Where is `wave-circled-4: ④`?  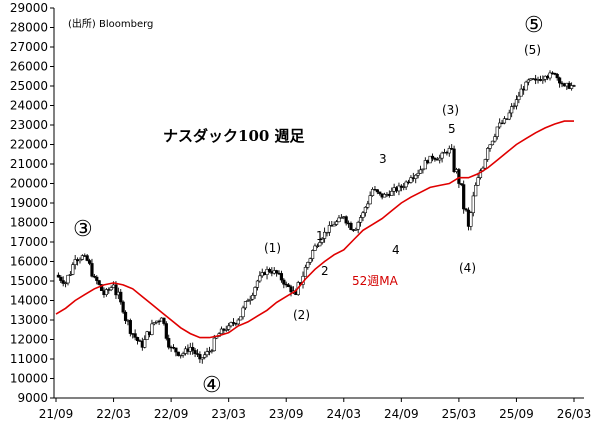 wave-circled-4: ④ is located at coordinates (212, 385).